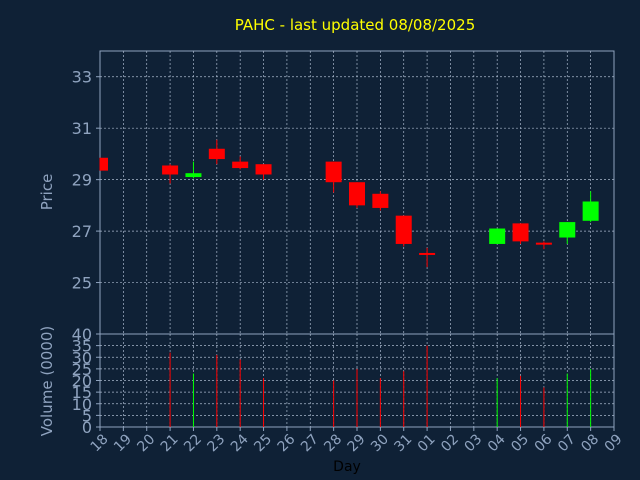  Describe the element at coordinates (403, 443) in the screenshot. I see `x-tick-label: 31` at that location.